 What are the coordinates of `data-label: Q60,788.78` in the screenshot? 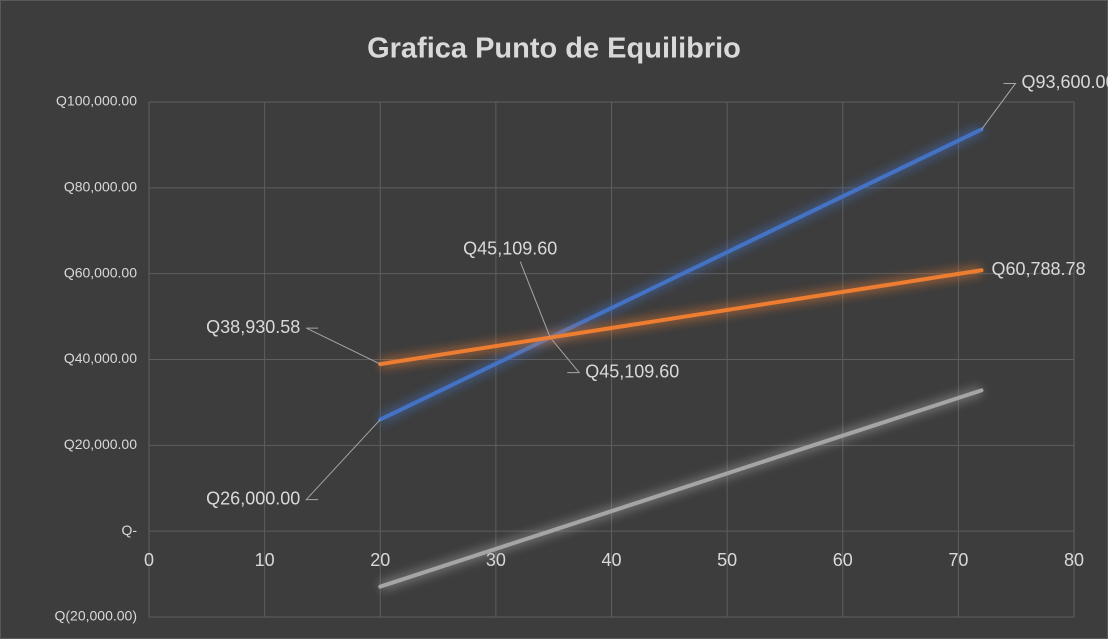 It's located at (1039, 269).